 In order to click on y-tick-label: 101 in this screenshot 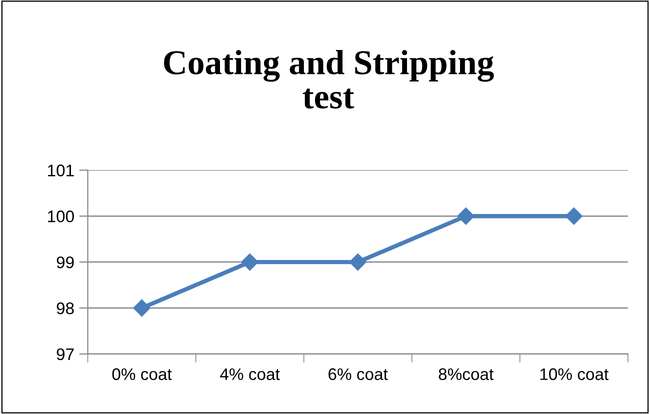, I will do `click(61, 170)`.